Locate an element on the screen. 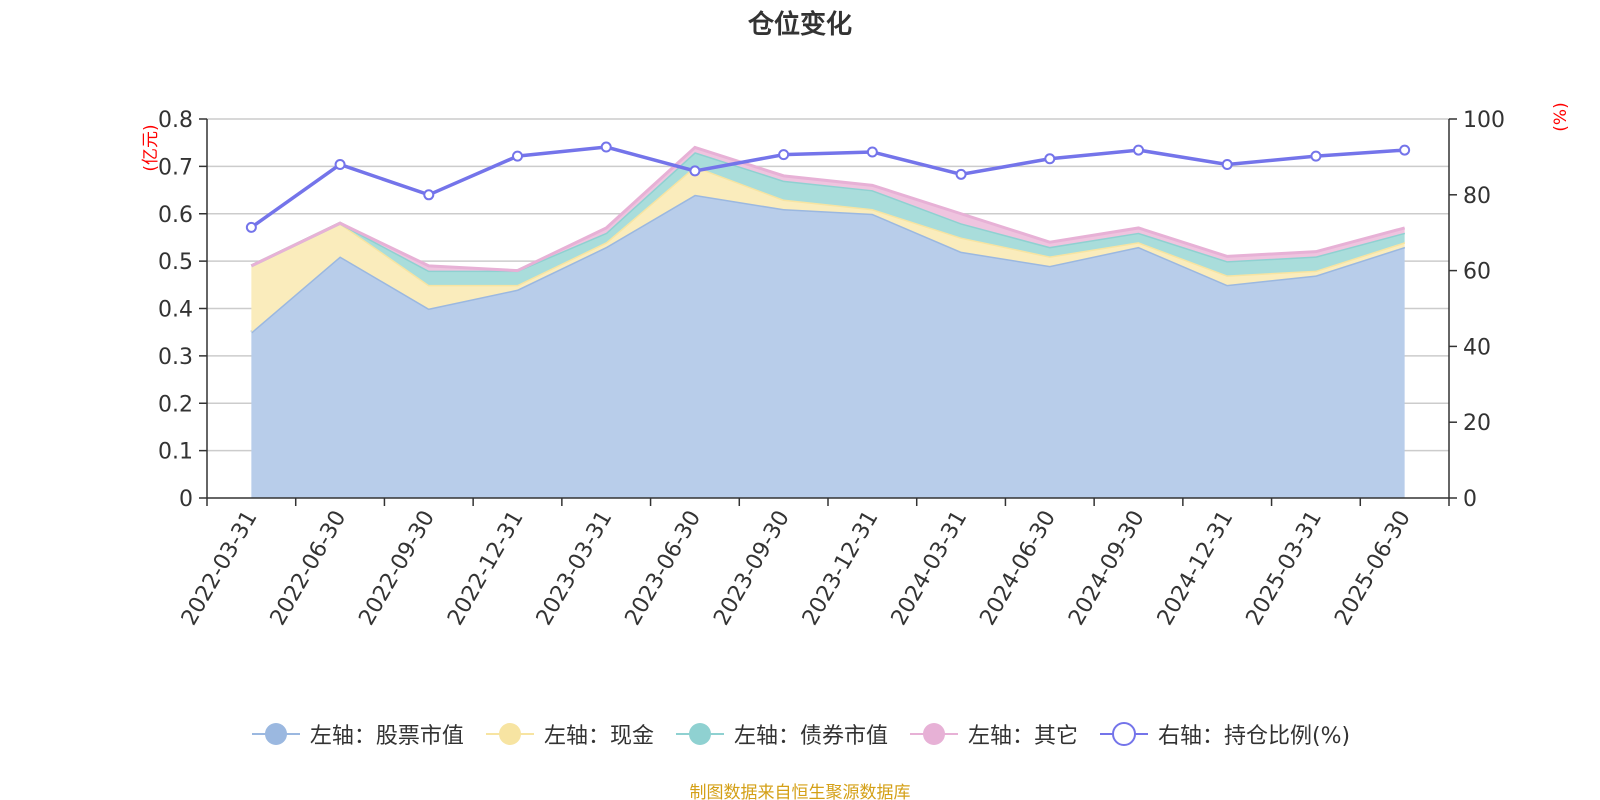 The width and height of the screenshot is (1600, 800). left-tick-label: 0.6 is located at coordinates (175, 215).